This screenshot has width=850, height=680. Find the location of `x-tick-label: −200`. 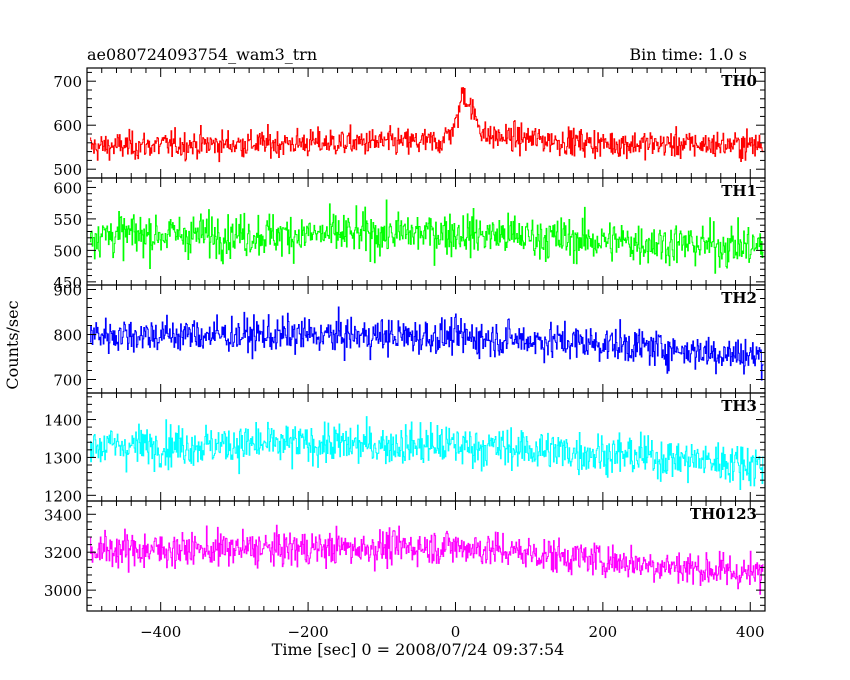

x-tick-label: −200 is located at coordinates (307, 632).